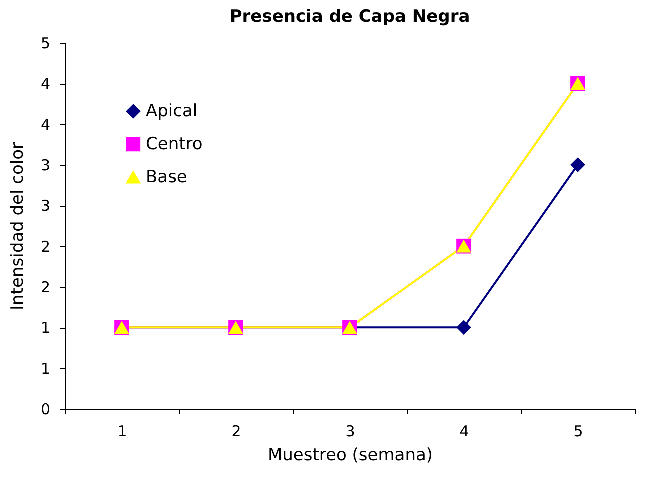  Describe the element at coordinates (45, 43) in the screenshot. I see `y-tick-label: 5` at that location.